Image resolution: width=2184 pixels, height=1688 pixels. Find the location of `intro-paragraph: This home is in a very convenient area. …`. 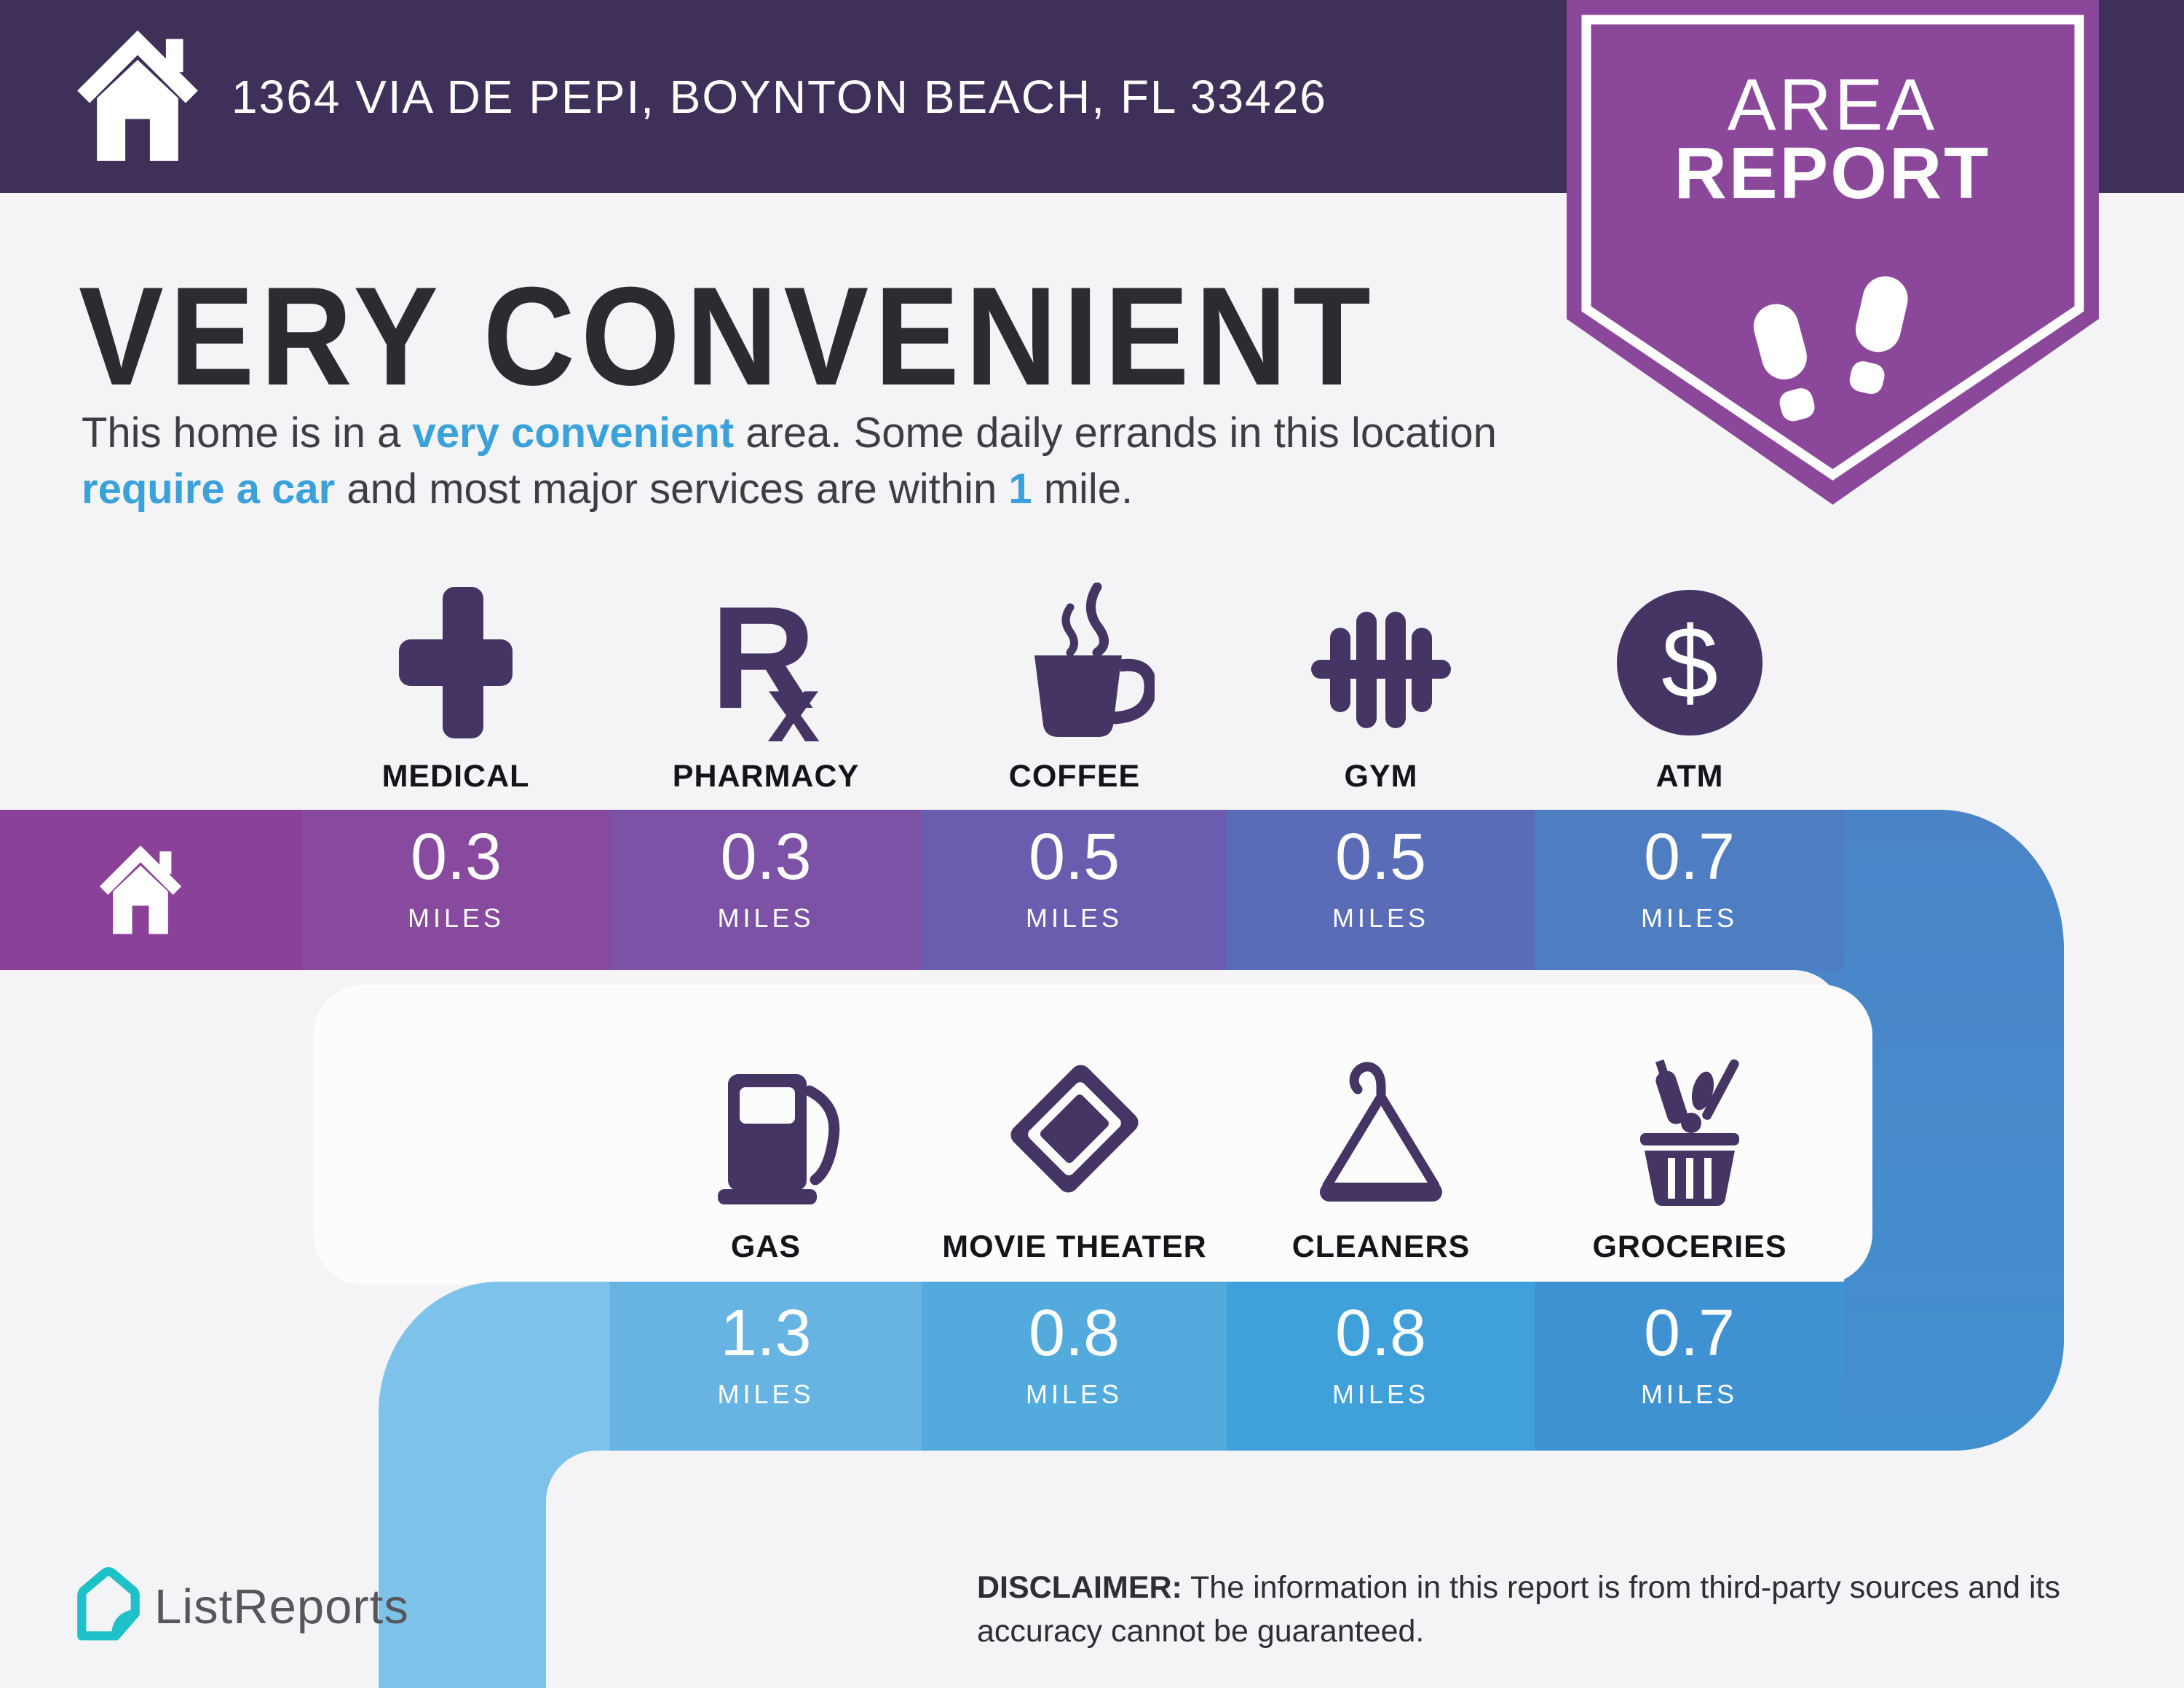

intro-paragraph: This home is in a very convenient area. … is located at coordinates (835, 461).